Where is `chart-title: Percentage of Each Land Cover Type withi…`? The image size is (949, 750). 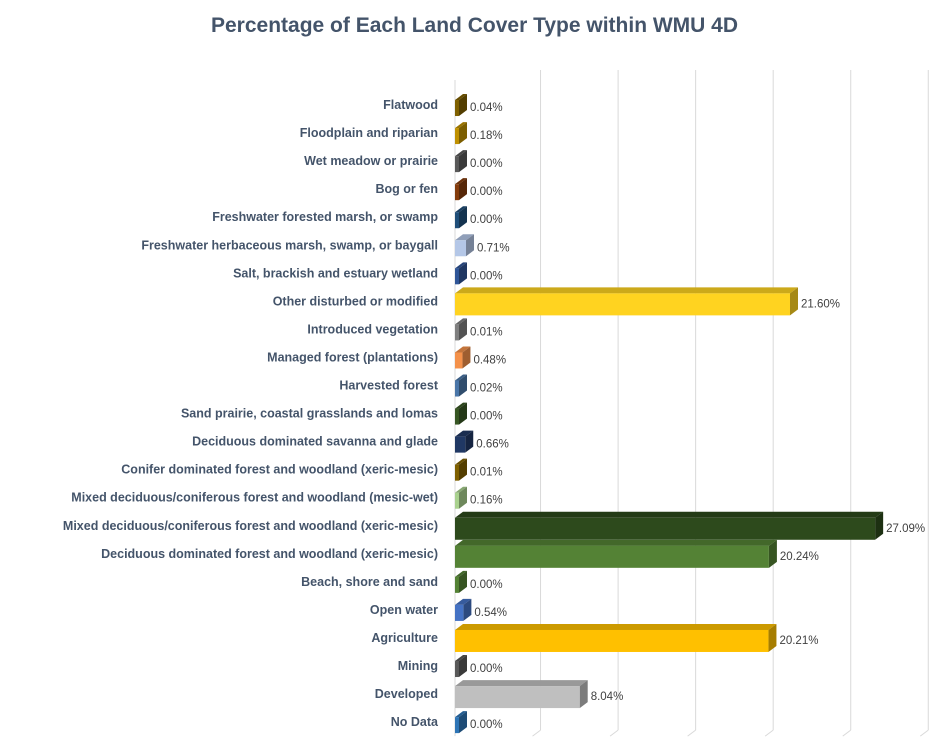
chart-title: Percentage of Each Land Cover Type withi… is located at coordinates (474, 25).